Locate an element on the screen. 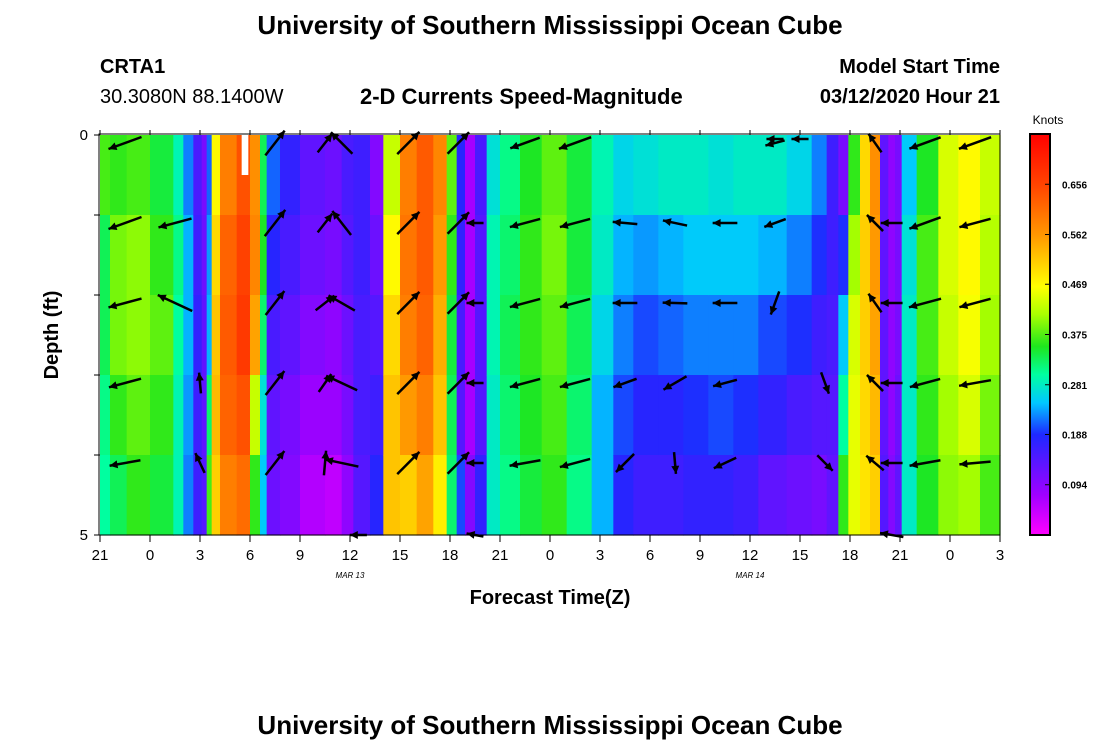  x-tick-label: 0 is located at coordinates (950, 555).